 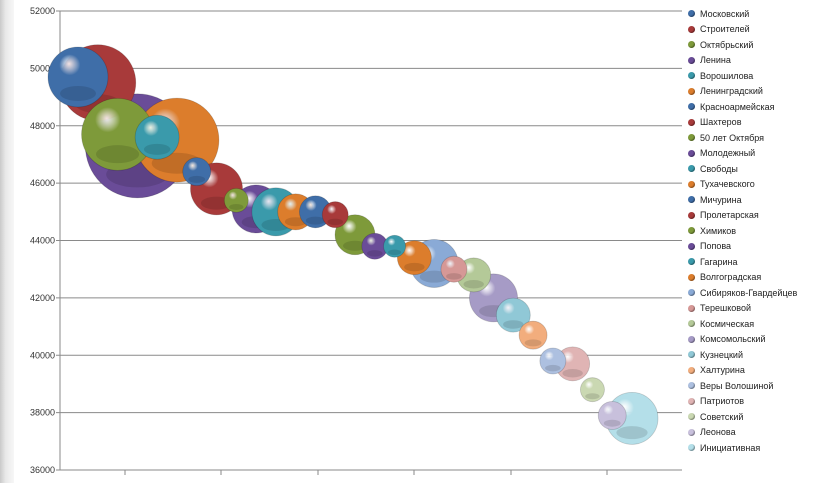 I want to click on legend-label: Космическая, so click(x=727, y=323).